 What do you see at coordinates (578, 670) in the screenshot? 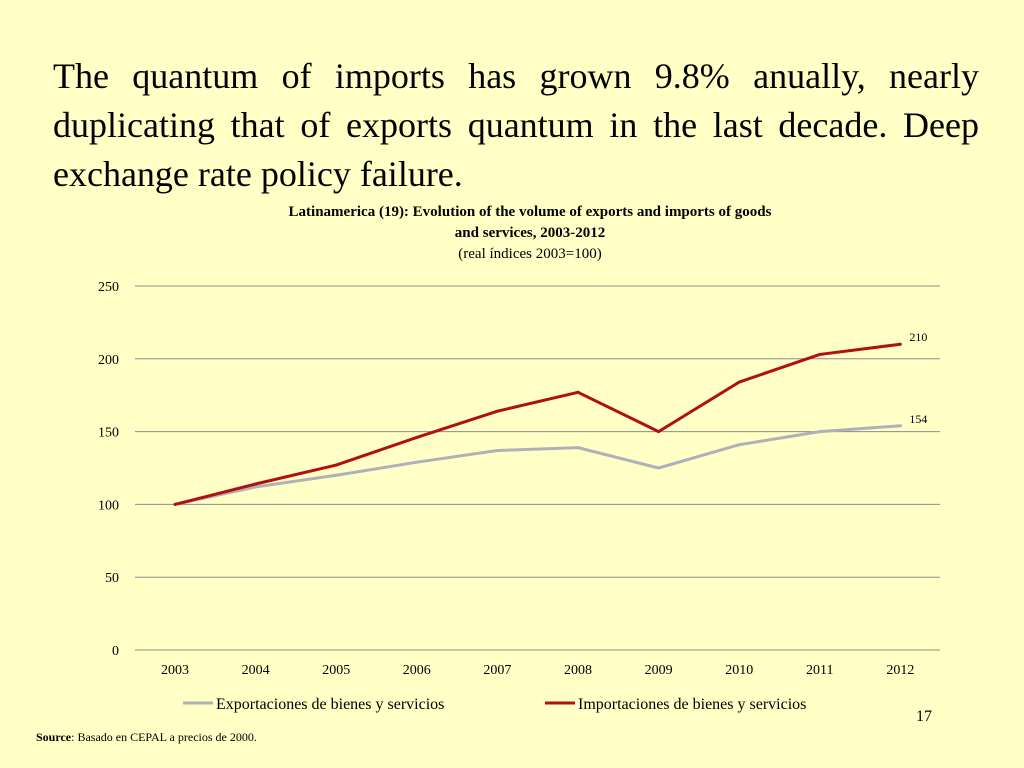
I see `x-tick-label: 2008` at bounding box center [578, 670].